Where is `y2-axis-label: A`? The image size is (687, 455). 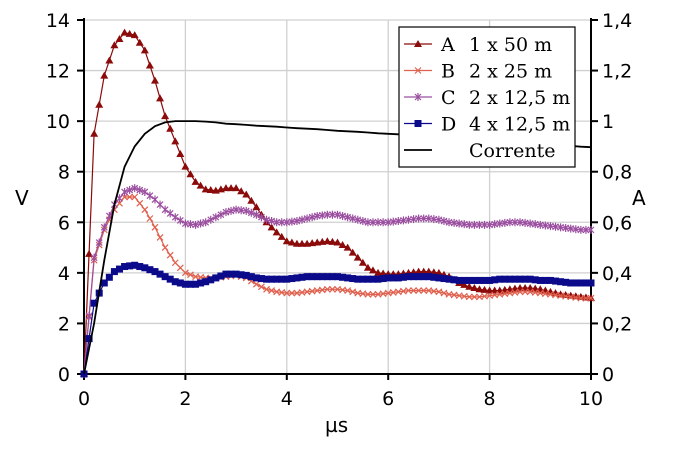 y2-axis-label: A is located at coordinates (639, 198).